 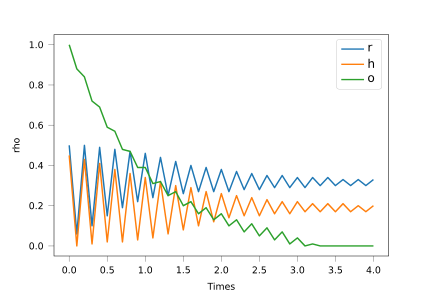 What do you see at coordinates (371, 78) in the screenshot?
I see `legend-label: o` at bounding box center [371, 78].